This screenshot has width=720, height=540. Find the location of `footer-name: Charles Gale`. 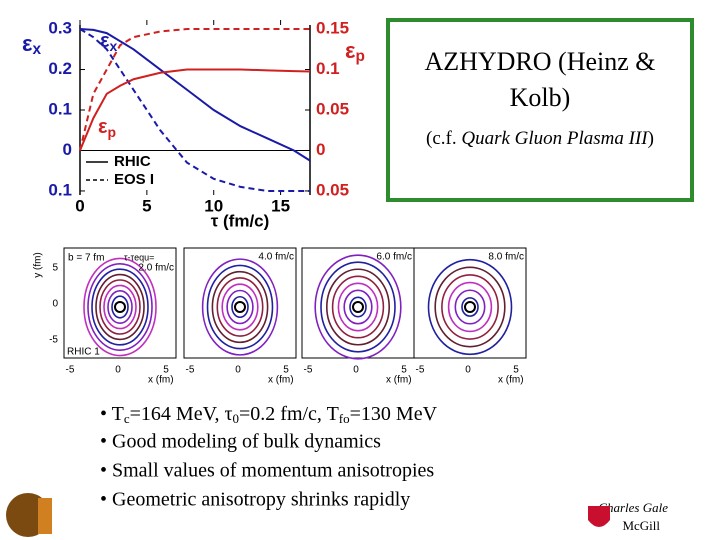

footer-name: Charles Gale is located at coordinates (633, 507).